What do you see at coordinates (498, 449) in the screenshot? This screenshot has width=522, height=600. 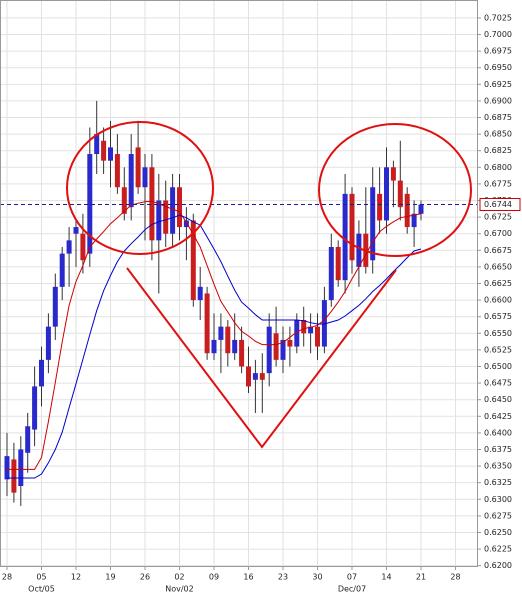 I see `y-tick-label: 0.6375` at bounding box center [498, 449].